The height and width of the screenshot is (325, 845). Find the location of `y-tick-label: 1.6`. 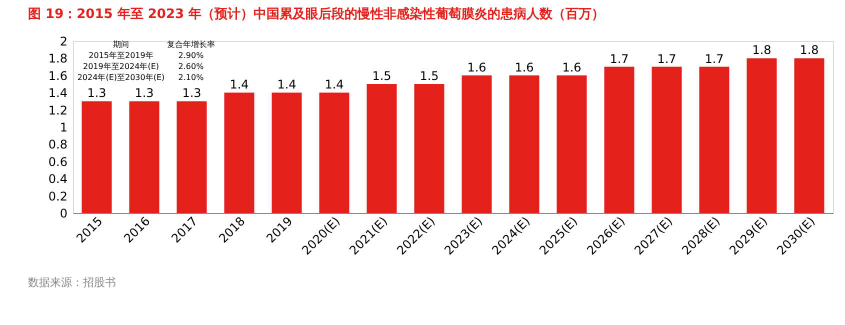

y-tick-label: 1.6 is located at coordinates (58, 75).